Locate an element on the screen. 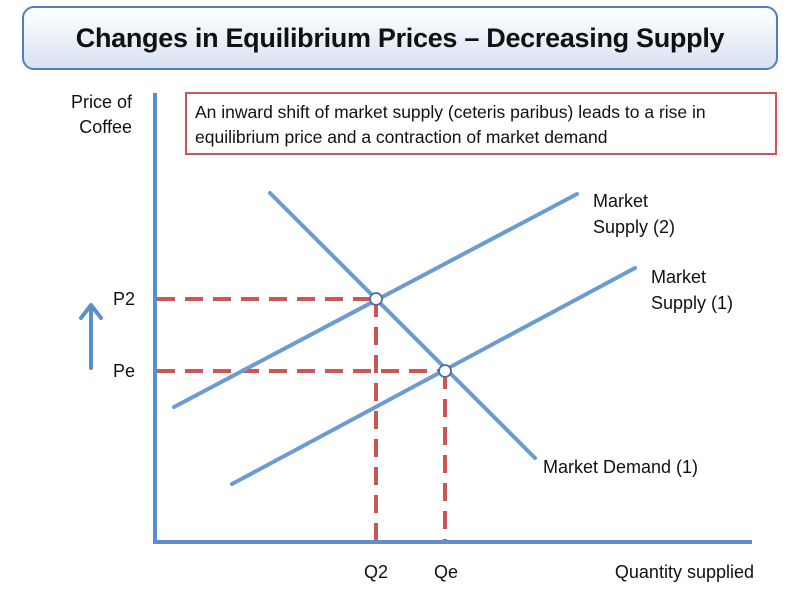 The width and height of the screenshot is (800, 602). x-axis-label: Quantity supplied is located at coordinates (684, 572).